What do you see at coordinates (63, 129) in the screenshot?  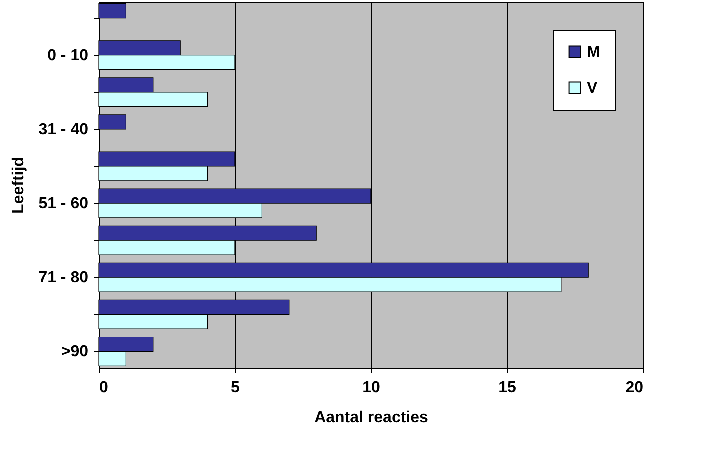 I see `y-tick-label: 31 - 40` at bounding box center [63, 129].